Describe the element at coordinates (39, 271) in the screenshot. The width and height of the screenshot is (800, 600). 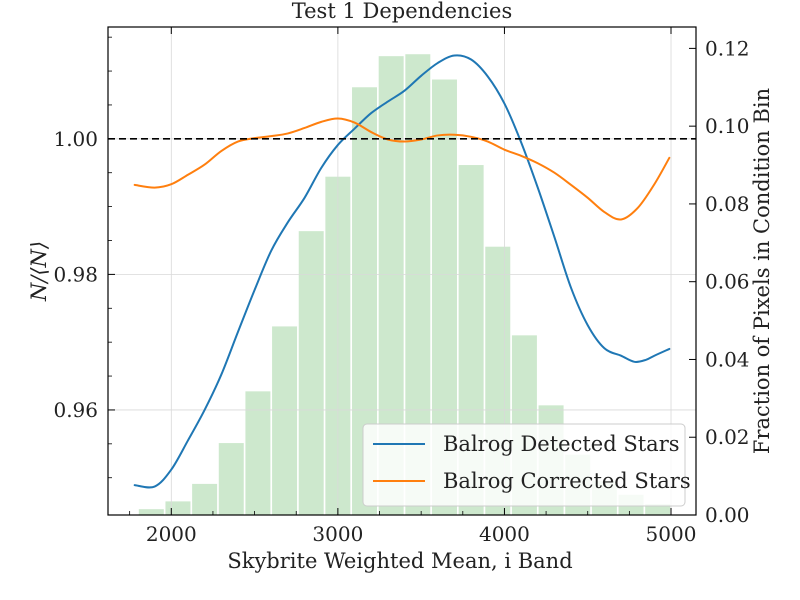
I see `y-axis-label-left: N/⟨N⟩` at that location.